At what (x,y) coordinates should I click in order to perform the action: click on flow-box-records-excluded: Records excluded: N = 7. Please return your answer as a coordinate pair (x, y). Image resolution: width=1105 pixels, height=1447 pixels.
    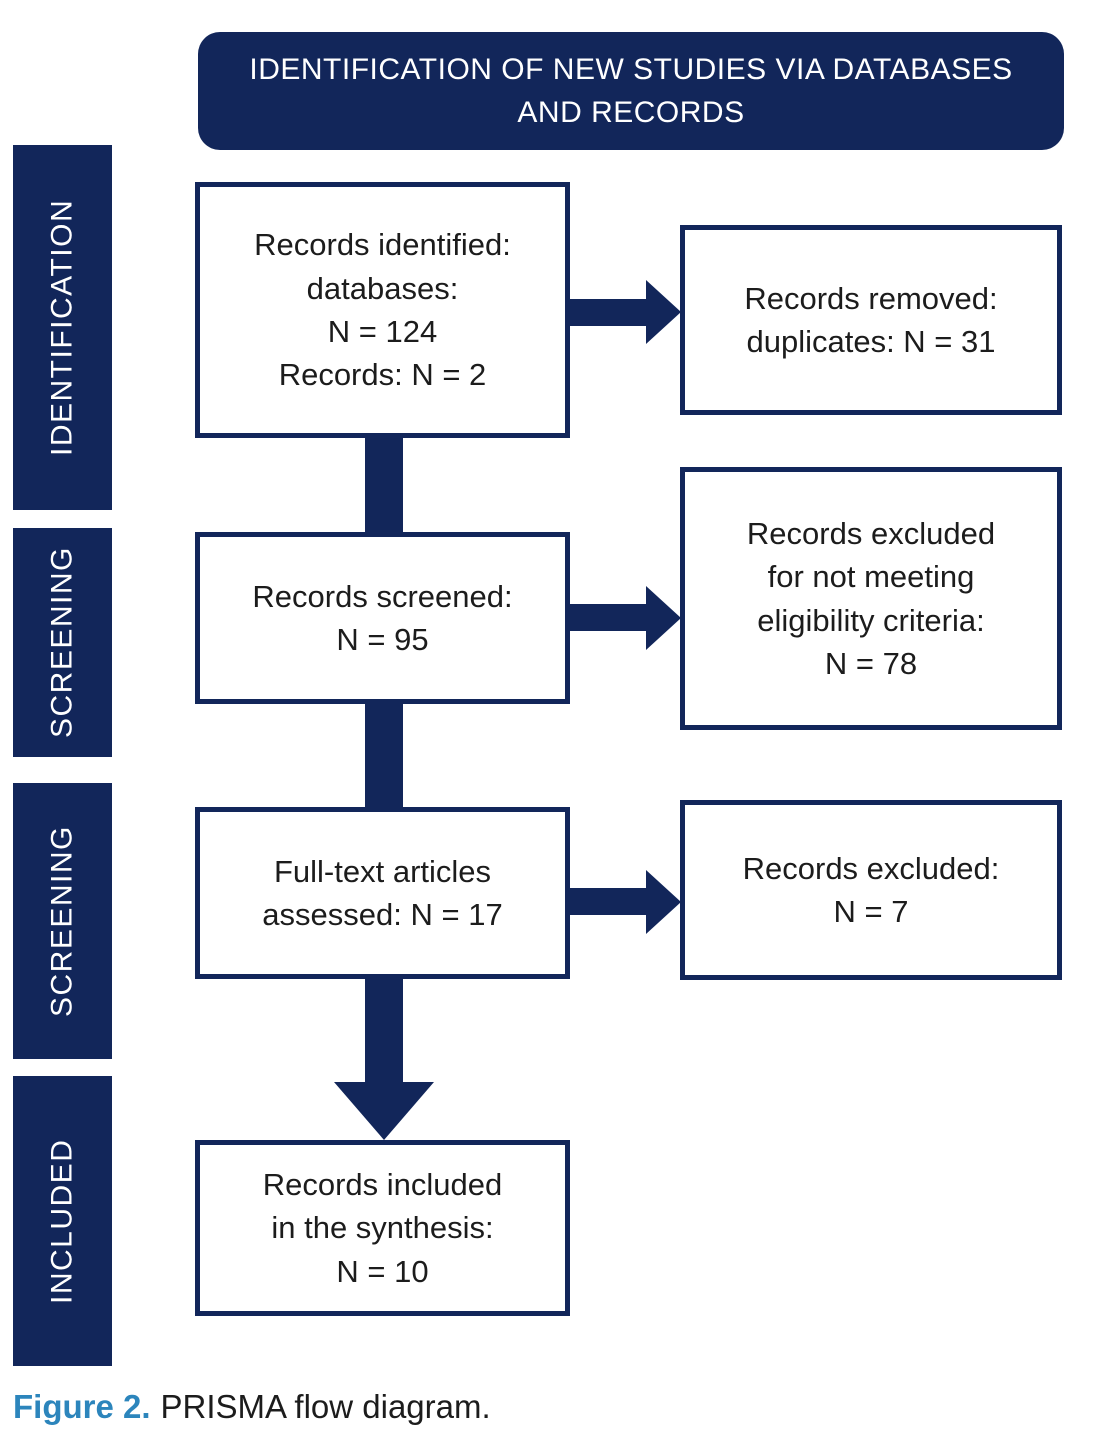
    Looking at the image, I should click on (871, 890).